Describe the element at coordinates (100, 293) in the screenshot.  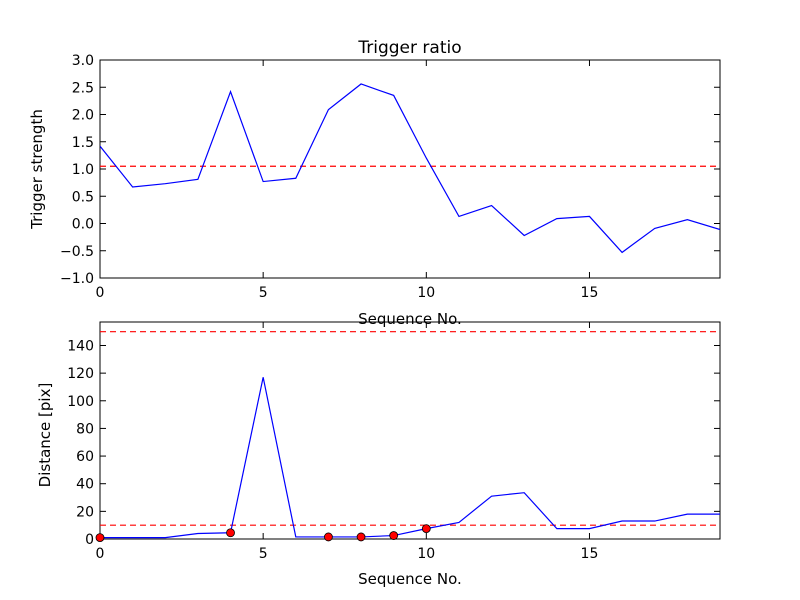
I see `trigger-ratio-xtick-label: 0` at that location.